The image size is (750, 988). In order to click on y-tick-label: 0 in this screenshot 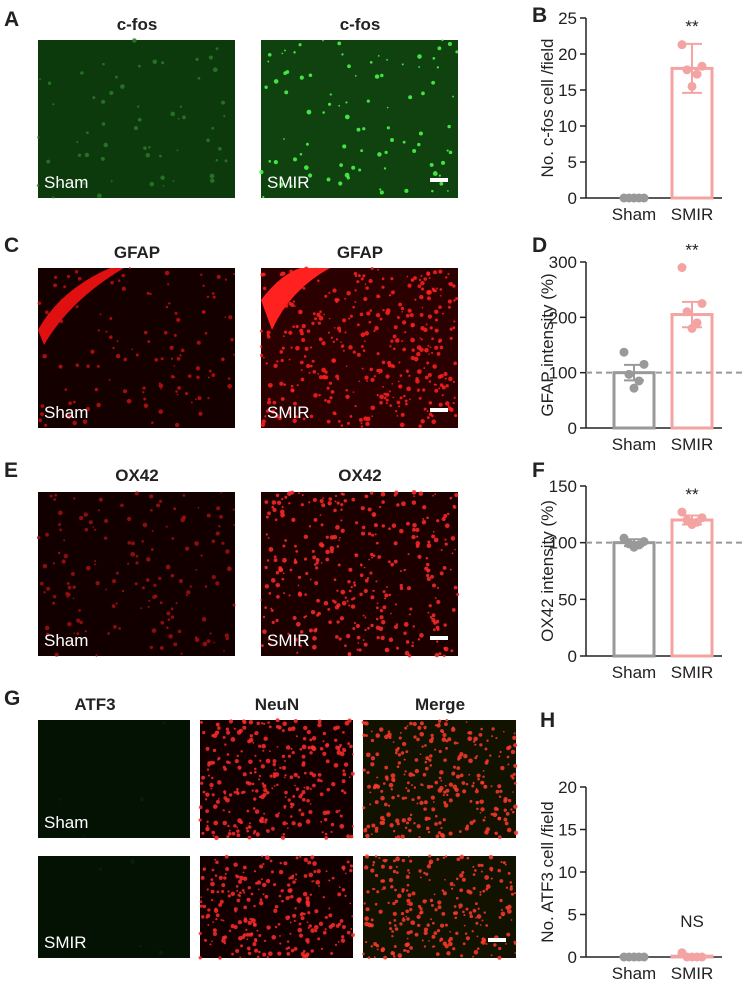, I will do `click(572, 957)`.